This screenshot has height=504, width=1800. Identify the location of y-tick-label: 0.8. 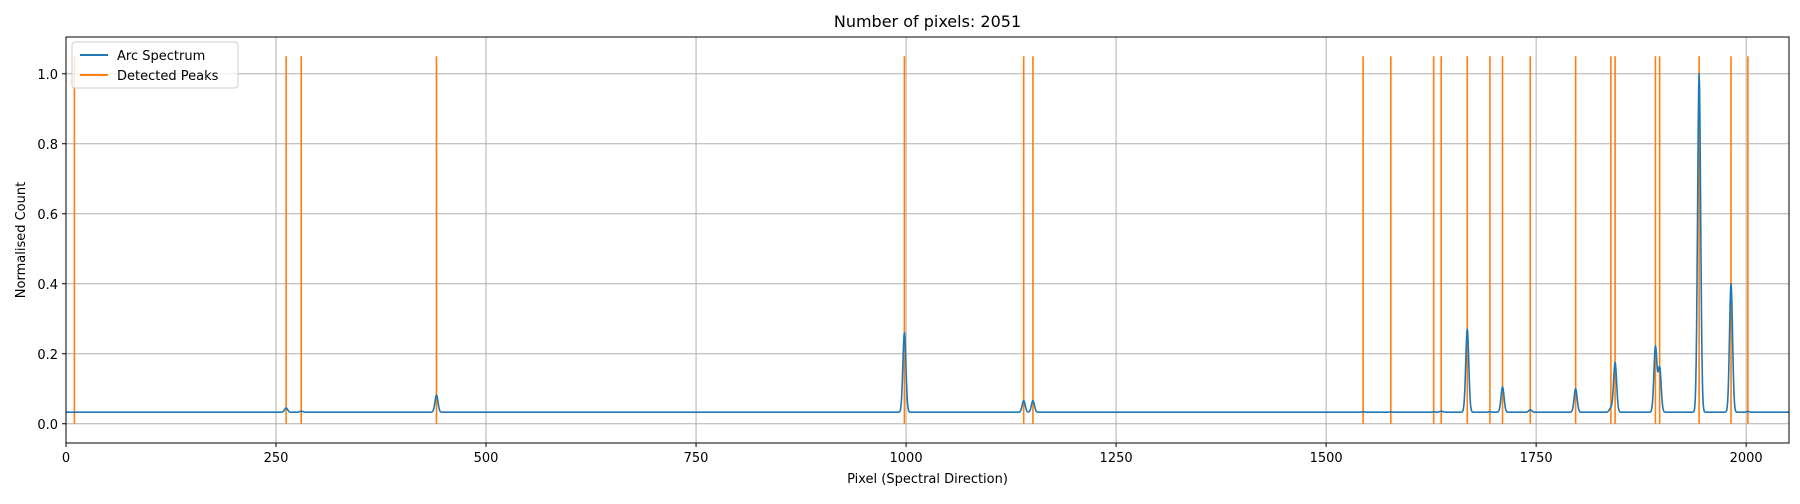
(47, 145).